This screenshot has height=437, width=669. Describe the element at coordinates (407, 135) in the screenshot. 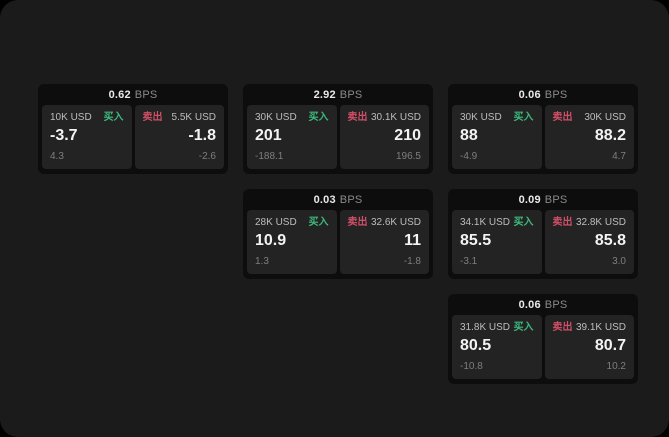

I see `sell-price-value: 210` at that location.